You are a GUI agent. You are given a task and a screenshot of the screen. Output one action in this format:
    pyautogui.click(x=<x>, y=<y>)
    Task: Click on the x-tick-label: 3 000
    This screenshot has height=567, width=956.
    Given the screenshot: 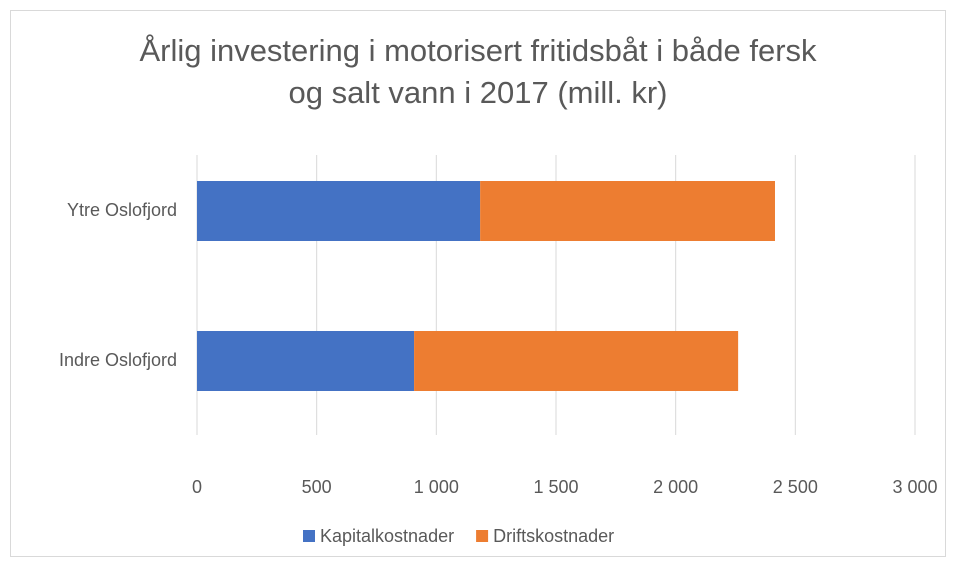 What is the action you would take?
    pyautogui.click(x=914, y=487)
    